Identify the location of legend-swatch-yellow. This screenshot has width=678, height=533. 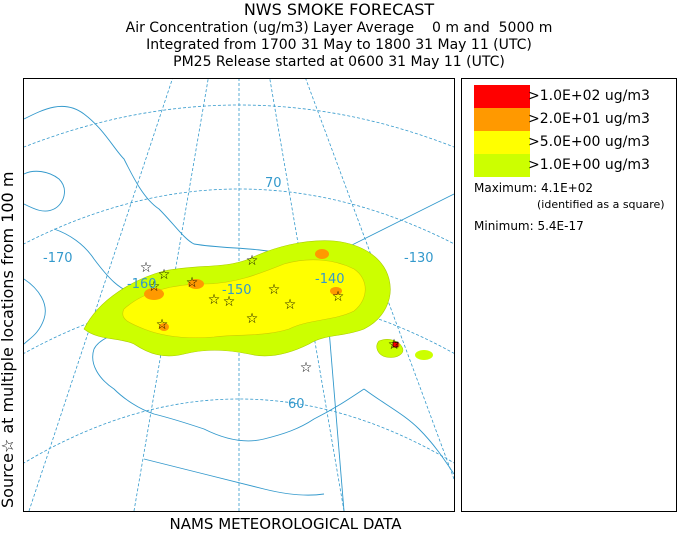
(502, 142).